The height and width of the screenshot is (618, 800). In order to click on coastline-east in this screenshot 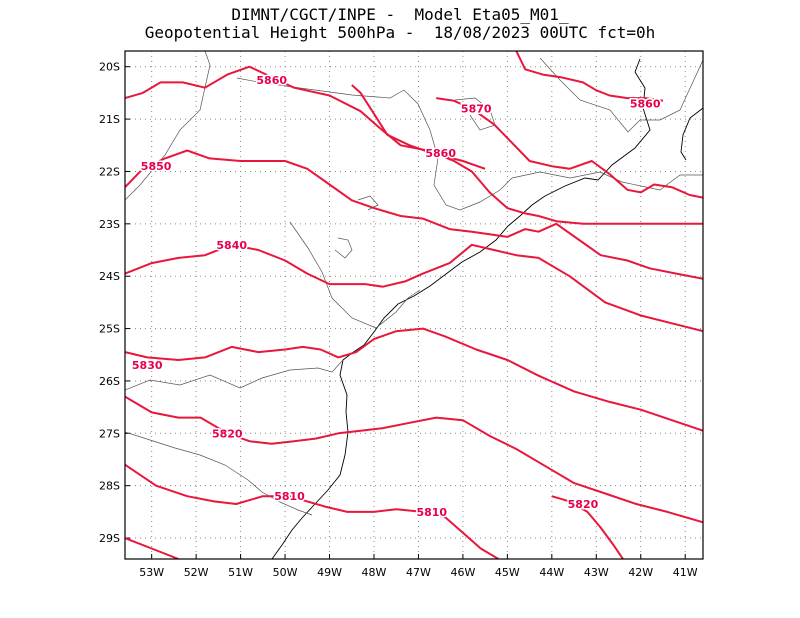, I will do `click(691, 134)`.